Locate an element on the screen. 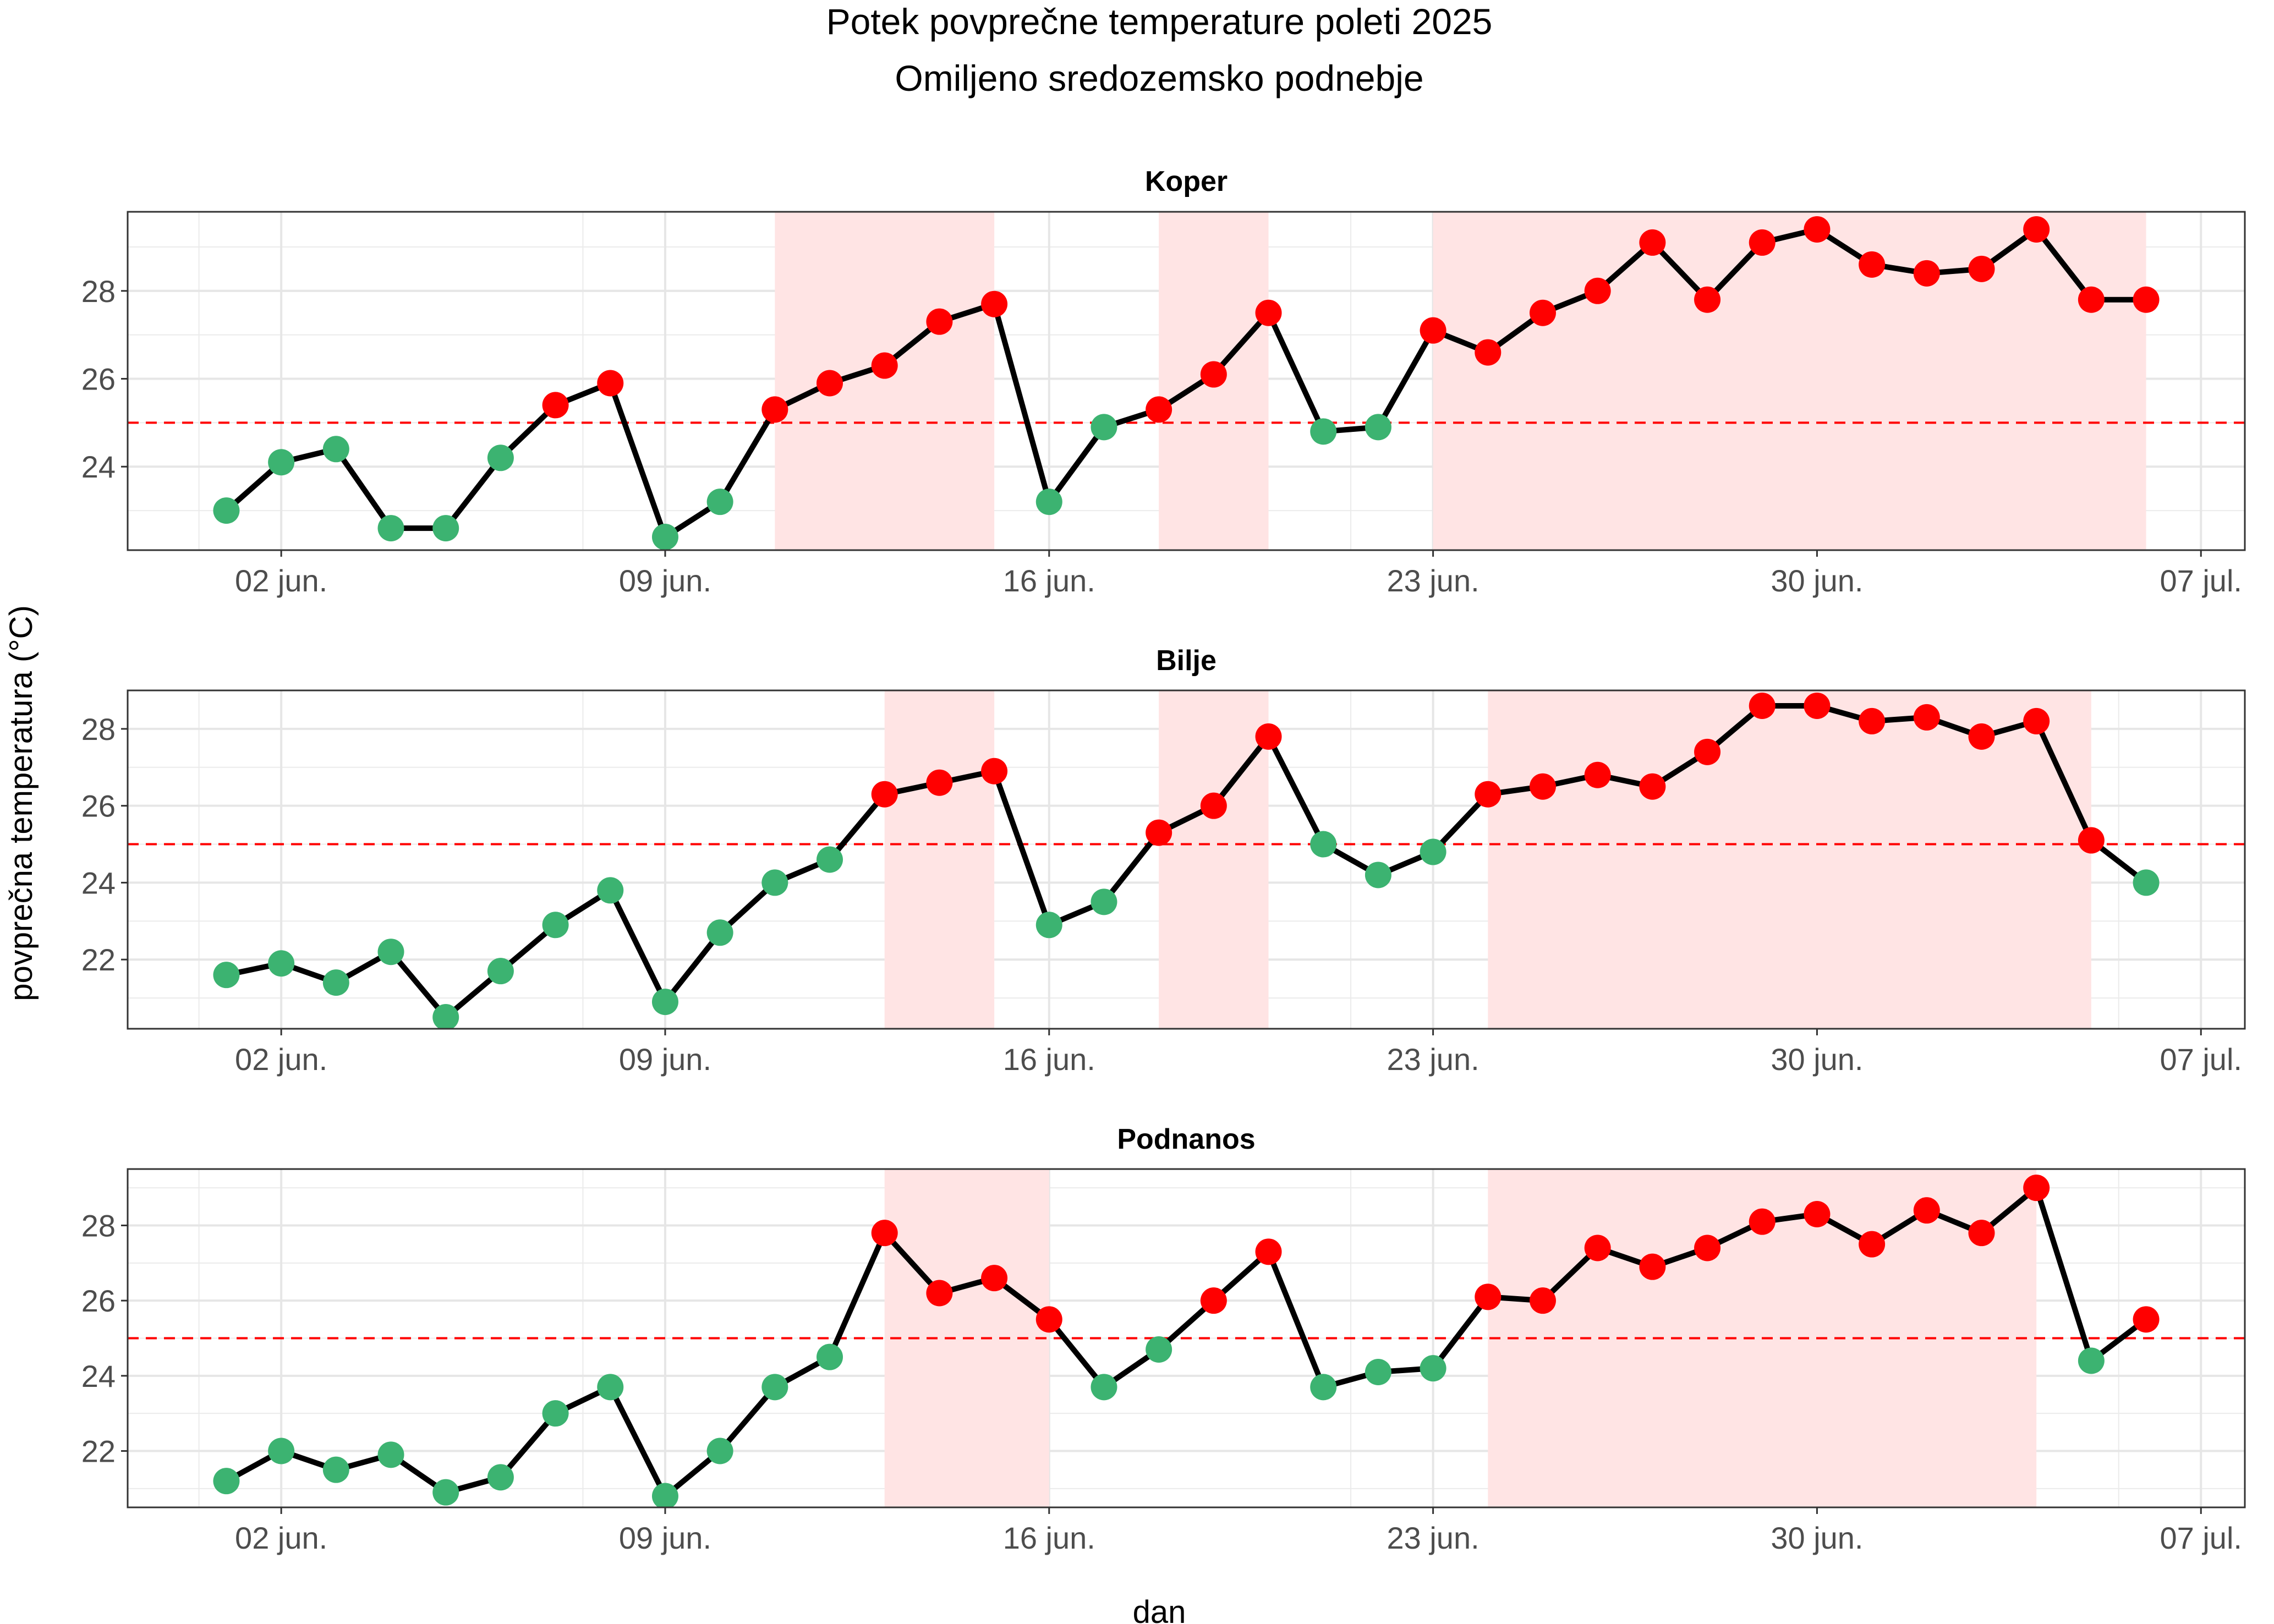  panel-label: Koper is located at coordinates (1186, 181).